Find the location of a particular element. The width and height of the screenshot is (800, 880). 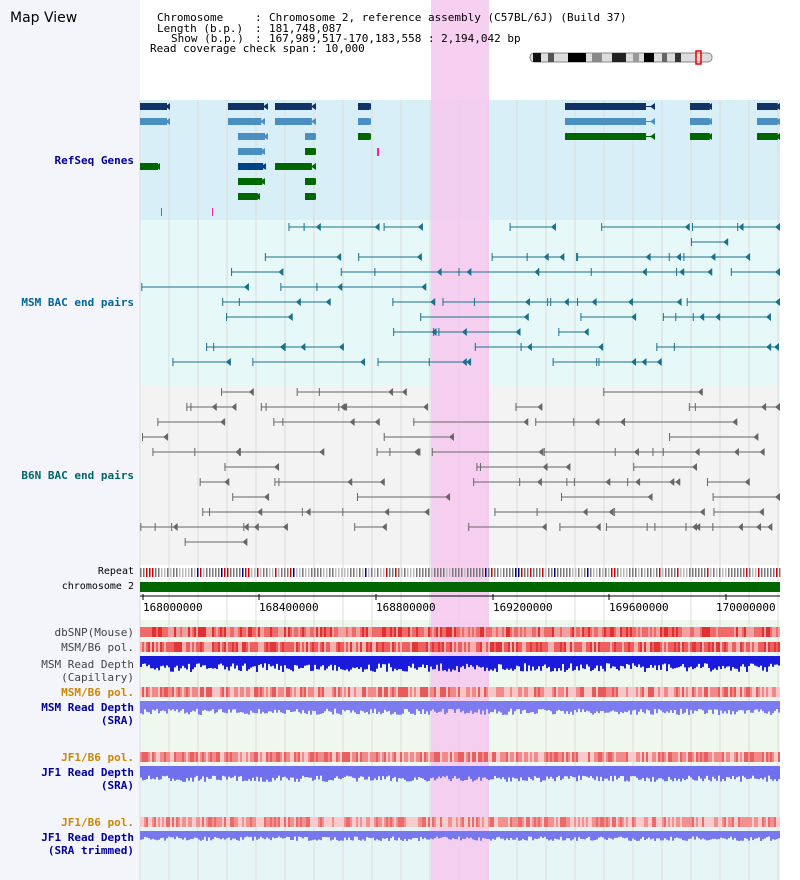

page-title: Map View is located at coordinates (44, 18).